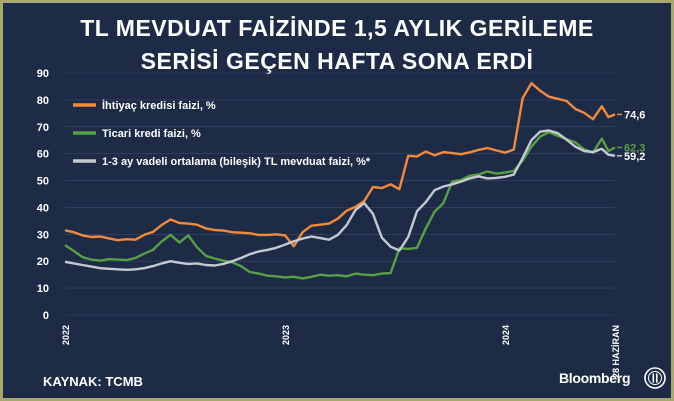  Describe the element at coordinates (337, 61) in the screenshot. I see `chart-title-line-2: SERİSİ GEÇEN HAFTA SONA ERDİ` at that location.